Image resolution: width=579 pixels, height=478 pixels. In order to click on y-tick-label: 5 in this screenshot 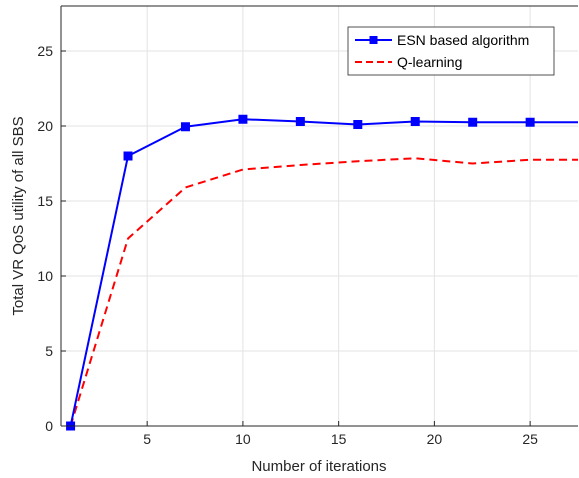, I will do `click(49, 351)`.